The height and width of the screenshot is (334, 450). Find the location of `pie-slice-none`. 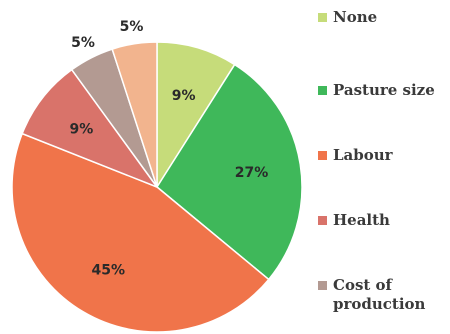

pie-slice-none is located at coordinates (196, 115).